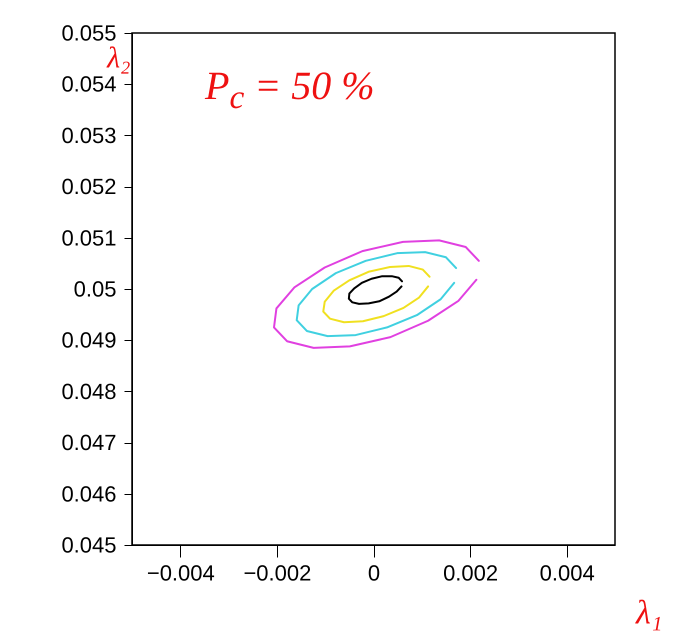 The width and height of the screenshot is (675, 641). I want to click on x-tick-label: 0.004, so click(567, 573).